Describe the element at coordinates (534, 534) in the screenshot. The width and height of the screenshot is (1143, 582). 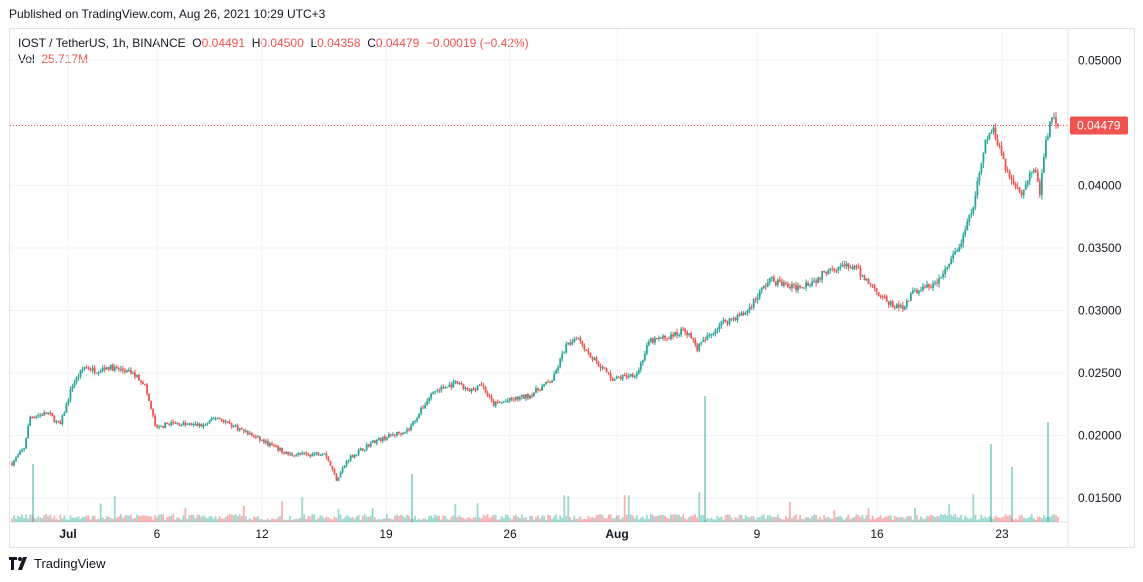
I see `time-axis: Jul 6 12 19 26 Aug 9 16 23` at that location.